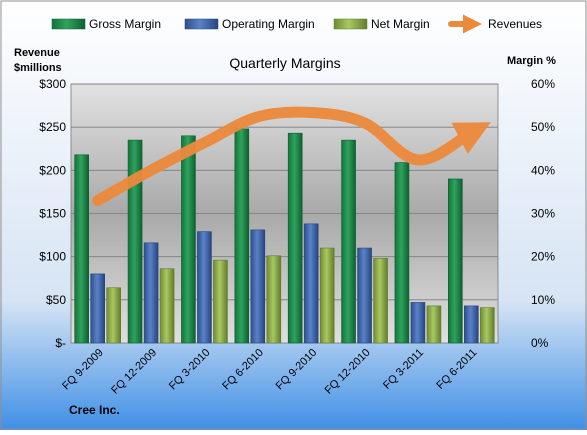  Describe the element at coordinates (543, 170) in the screenshot. I see `right-tick-label: 40%` at that location.